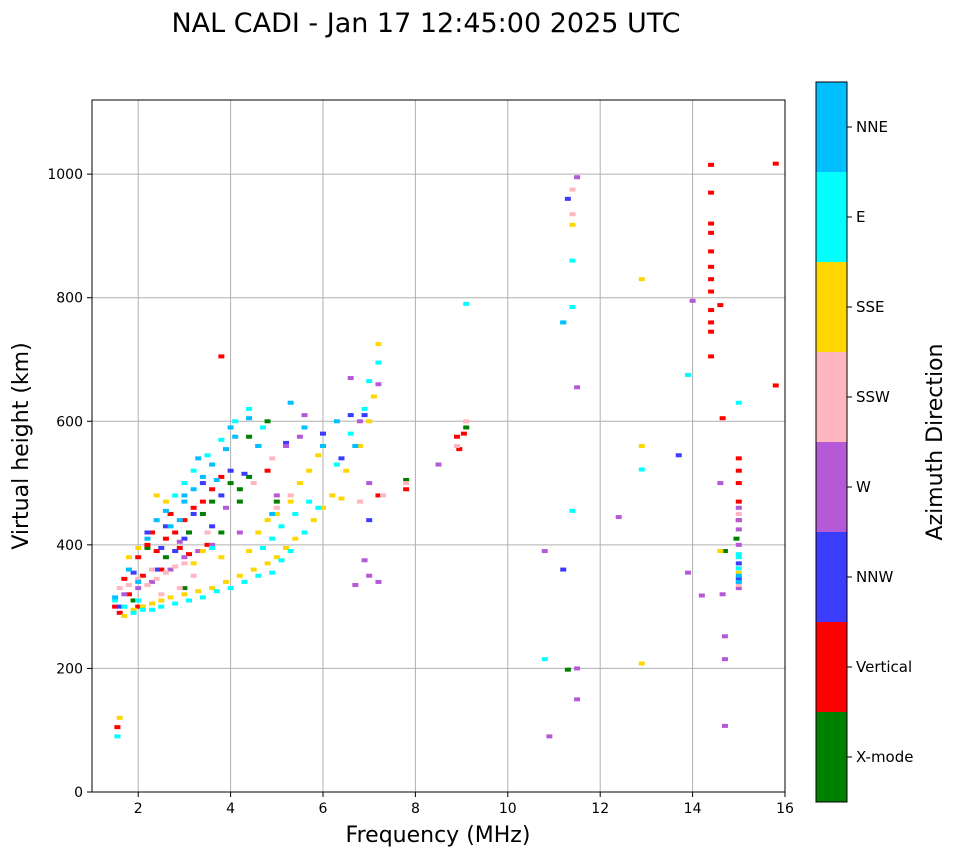  Describe the element at coordinates (425, 23) in the screenshot. I see `chart-title: NAL CADI - Jan 17 12:45:00 2025 UTC` at that location.